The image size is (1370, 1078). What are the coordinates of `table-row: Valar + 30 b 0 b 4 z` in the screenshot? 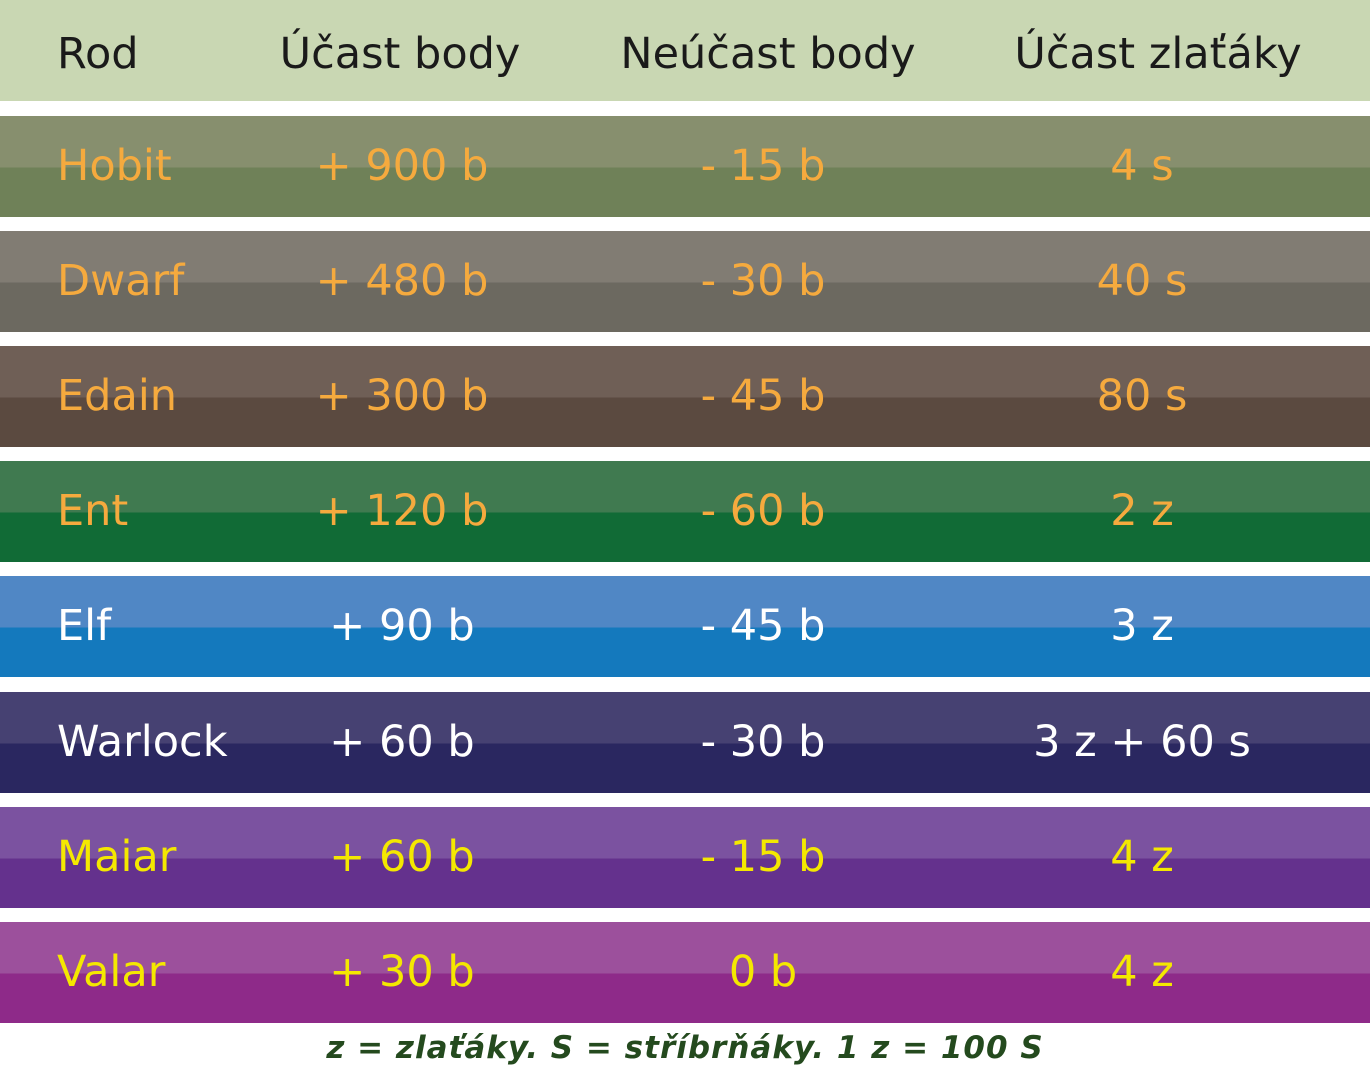 It's located at (685, 972).